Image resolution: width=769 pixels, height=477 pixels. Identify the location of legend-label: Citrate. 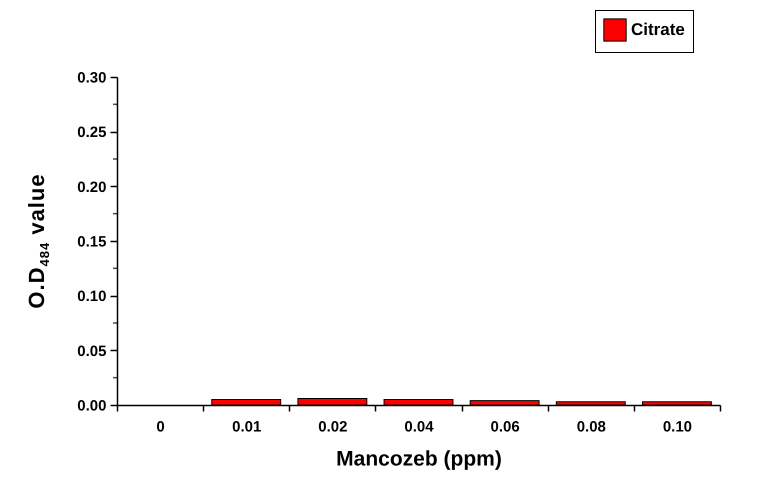
(658, 29).